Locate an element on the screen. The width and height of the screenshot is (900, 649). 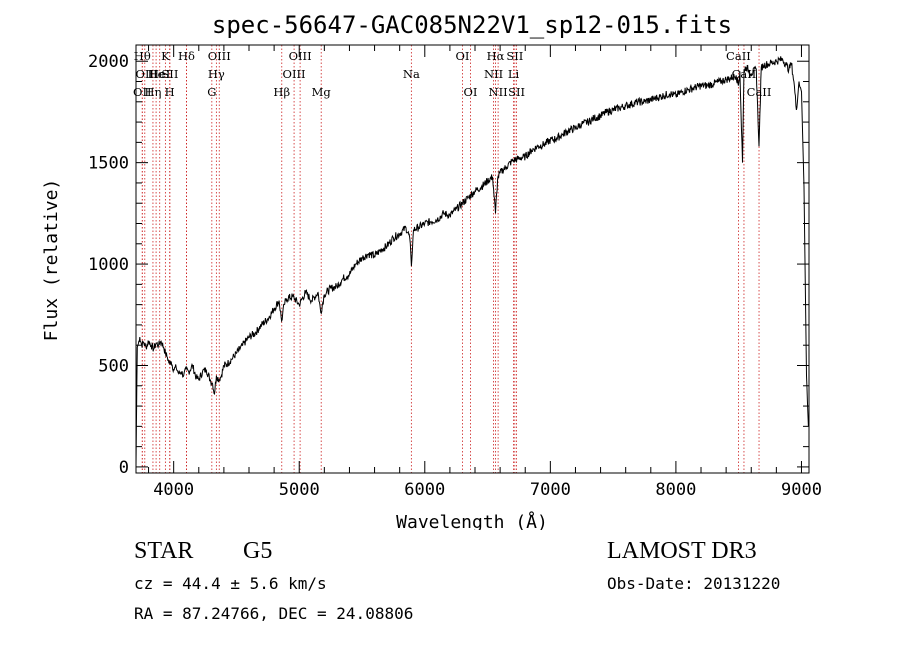
ra-dec-coordinates: RA = 87.24766, DEC = 24.08806 is located at coordinates (274, 613).